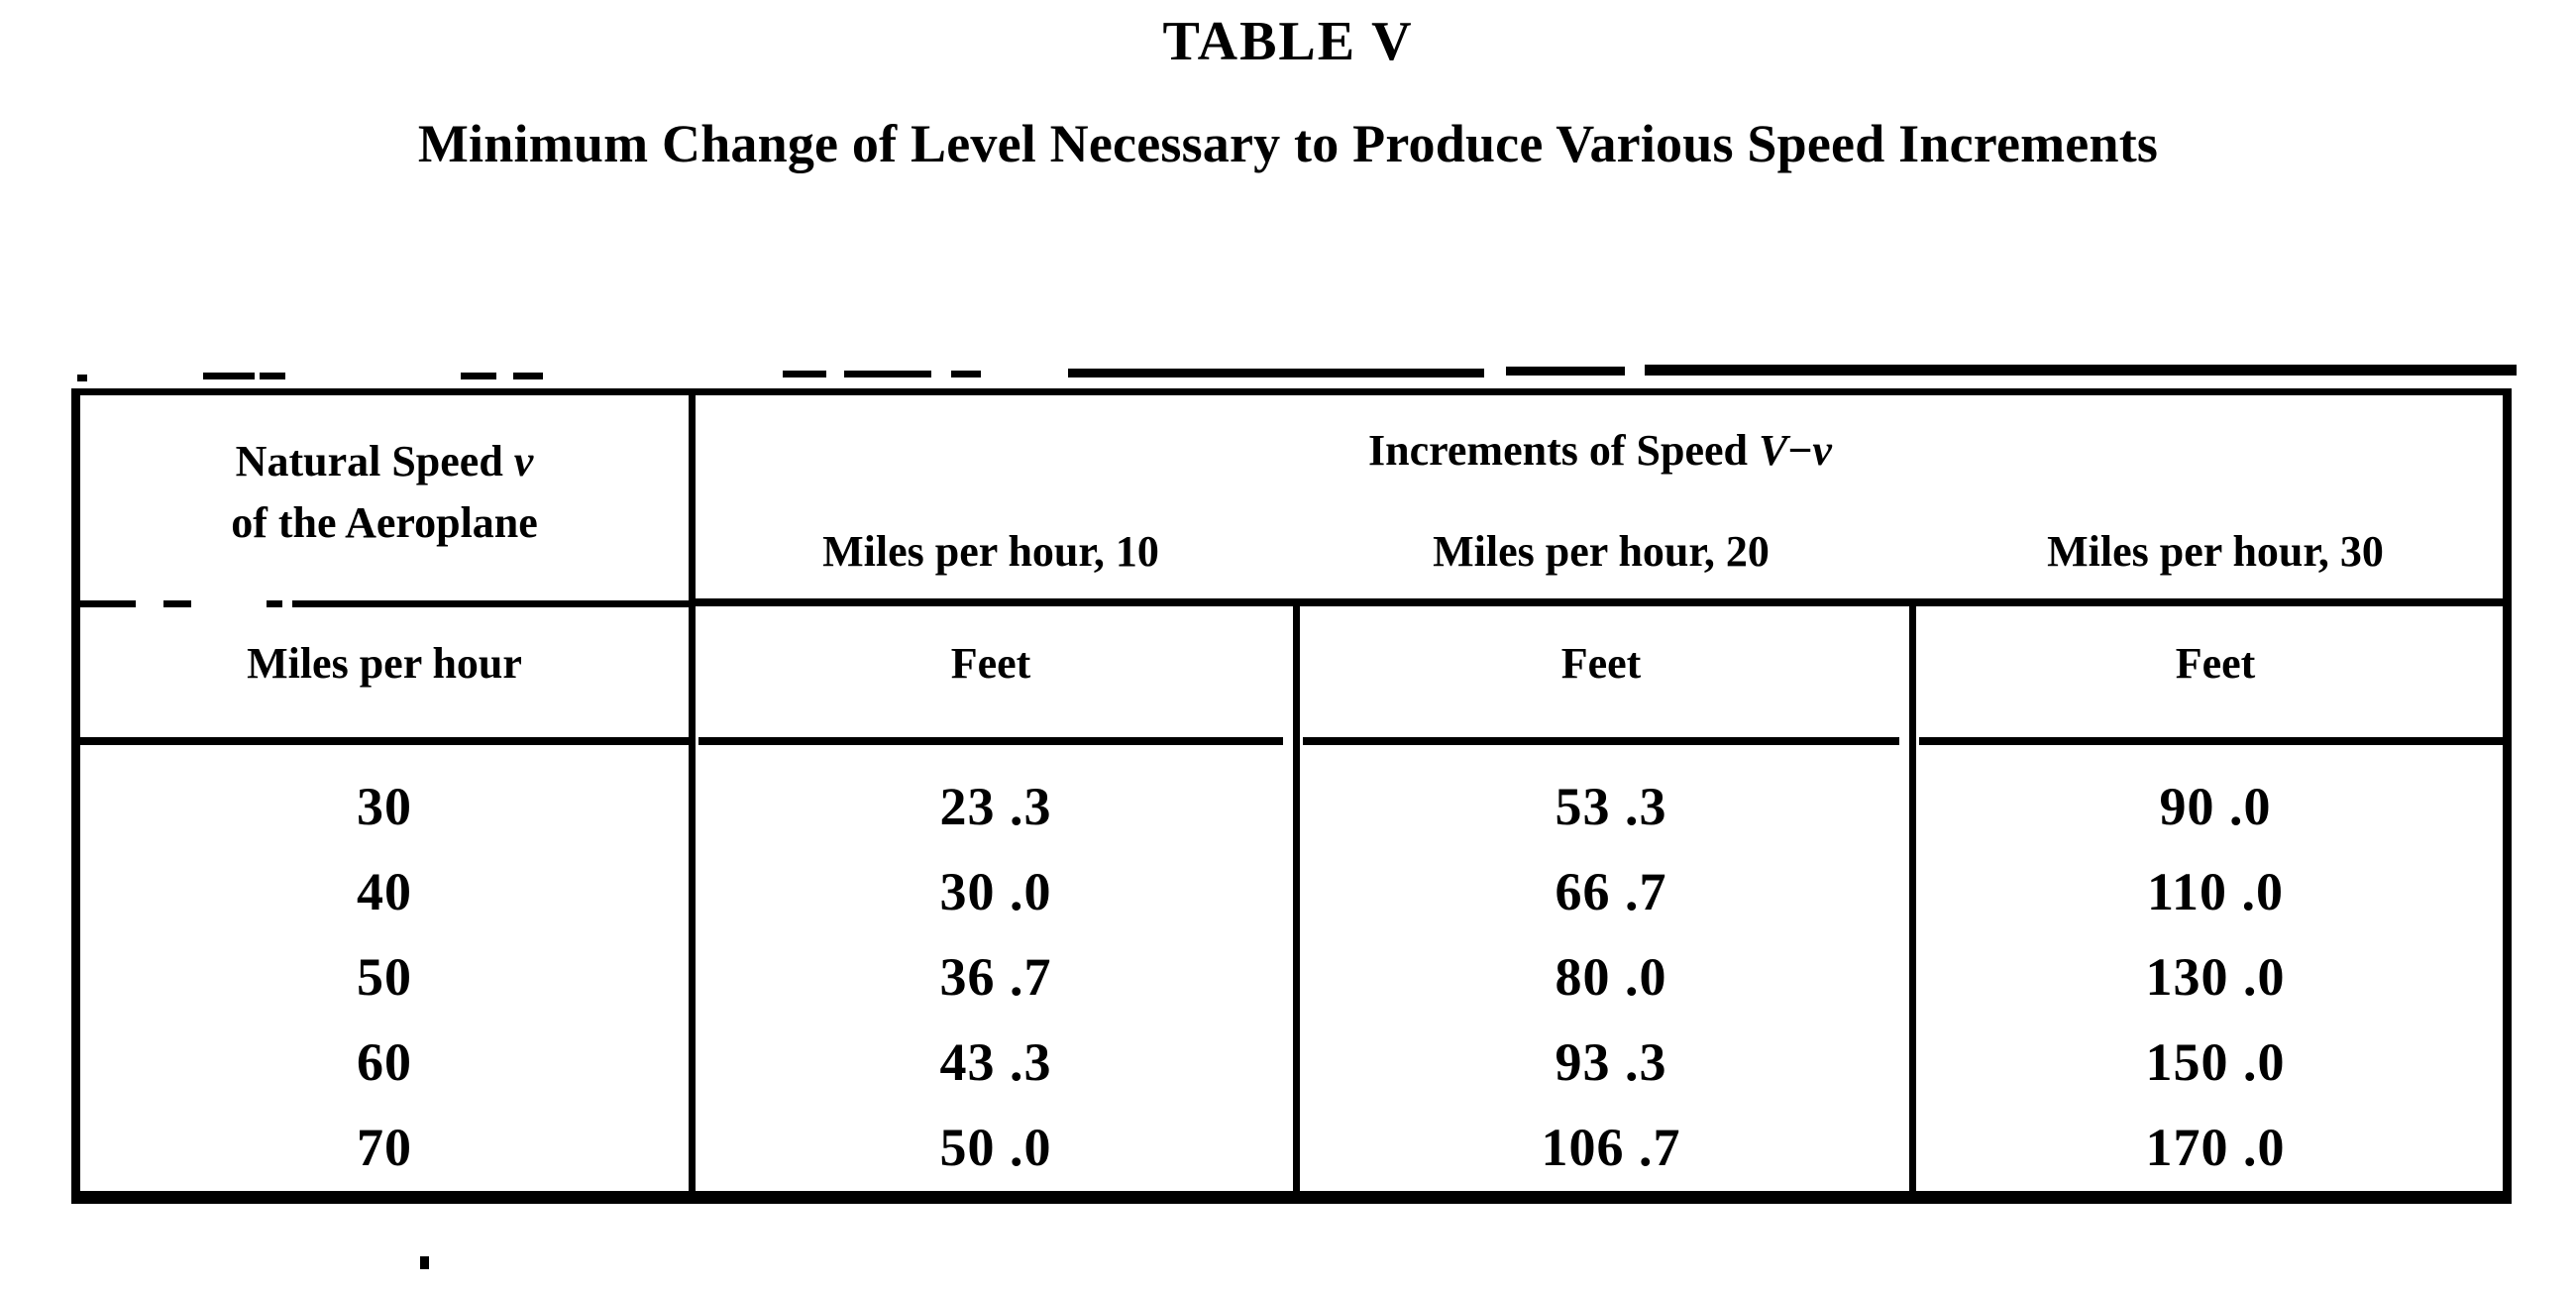 This screenshot has width=2576, height=1292. What do you see at coordinates (995, 977) in the screenshot?
I see `cell-increment-10: 36 .7` at bounding box center [995, 977].